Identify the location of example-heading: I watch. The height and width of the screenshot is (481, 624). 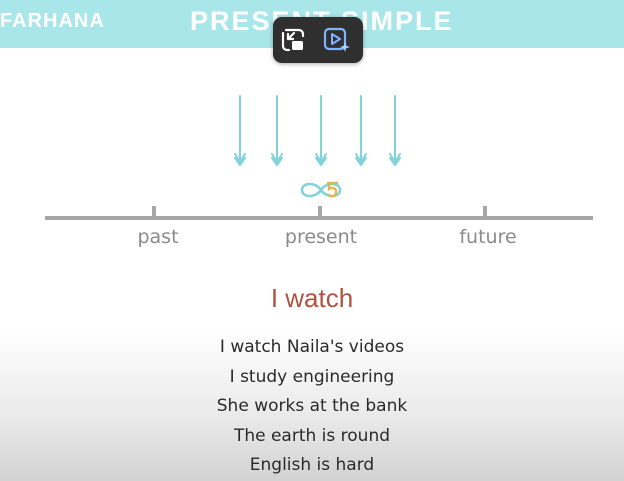
(312, 298).